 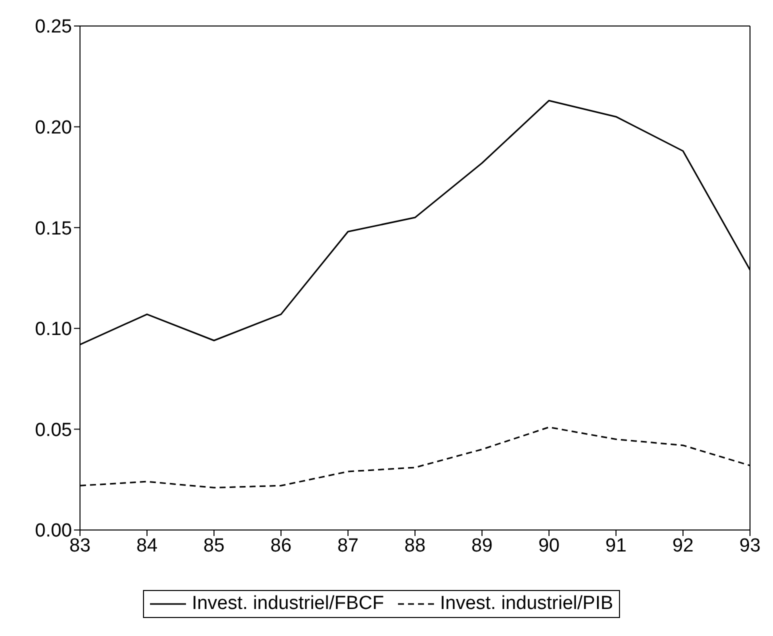 I want to click on x-tick-label: 93, so click(x=750, y=545).